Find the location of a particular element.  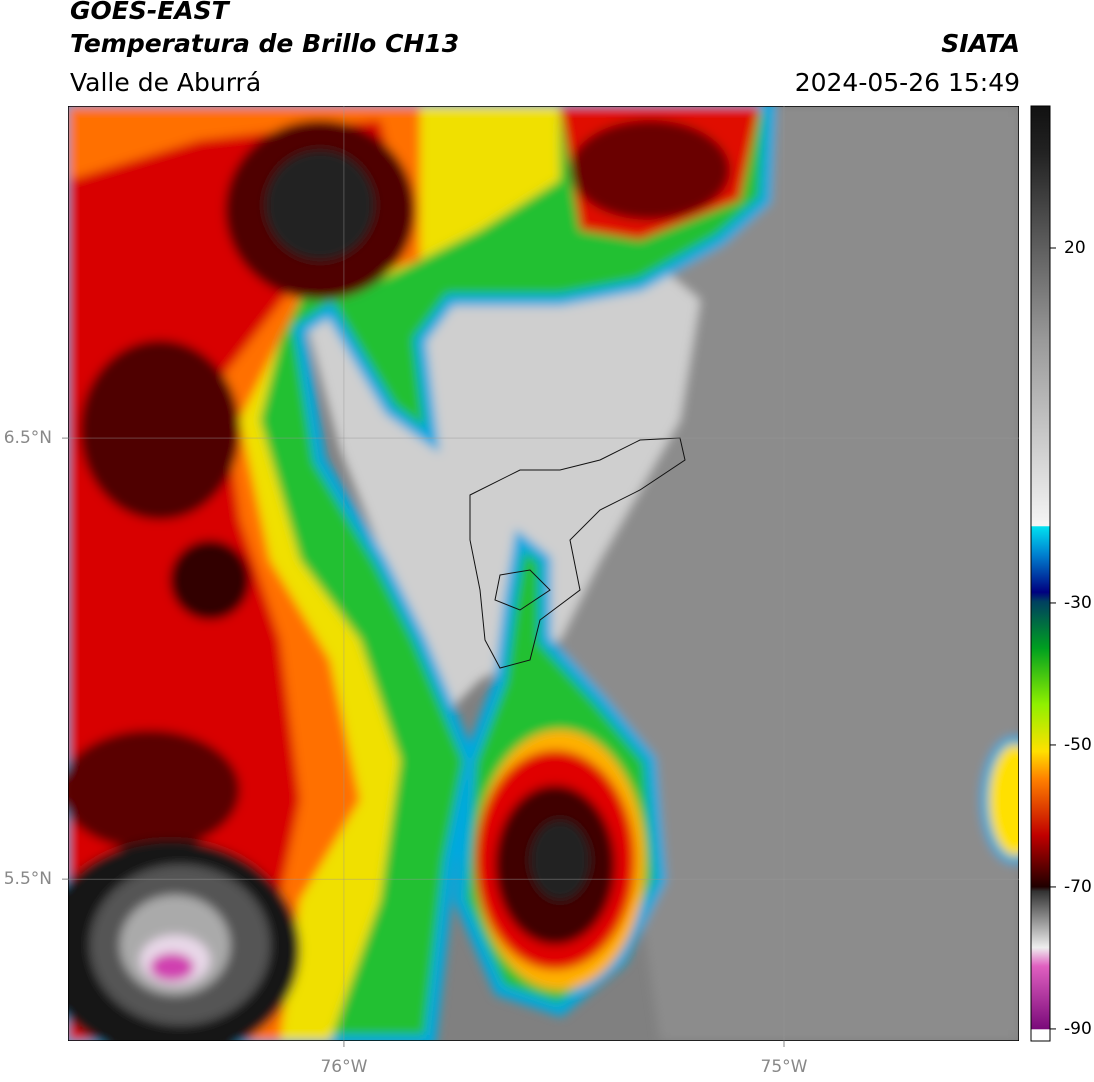

colorbar is located at coordinates (1040, 573).